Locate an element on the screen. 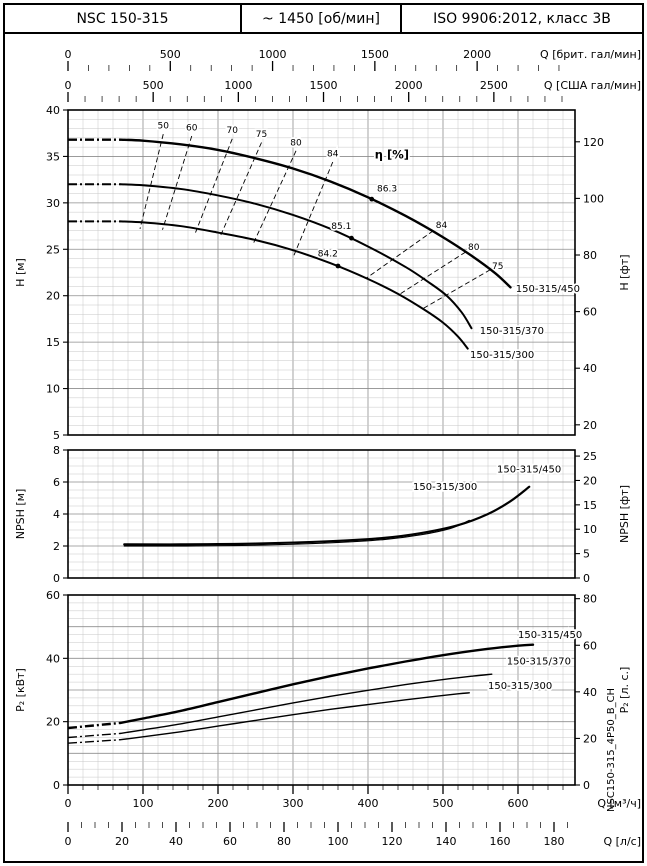 This screenshot has height=866, width=647. x-tick-label: 2500 is located at coordinates (494, 85).